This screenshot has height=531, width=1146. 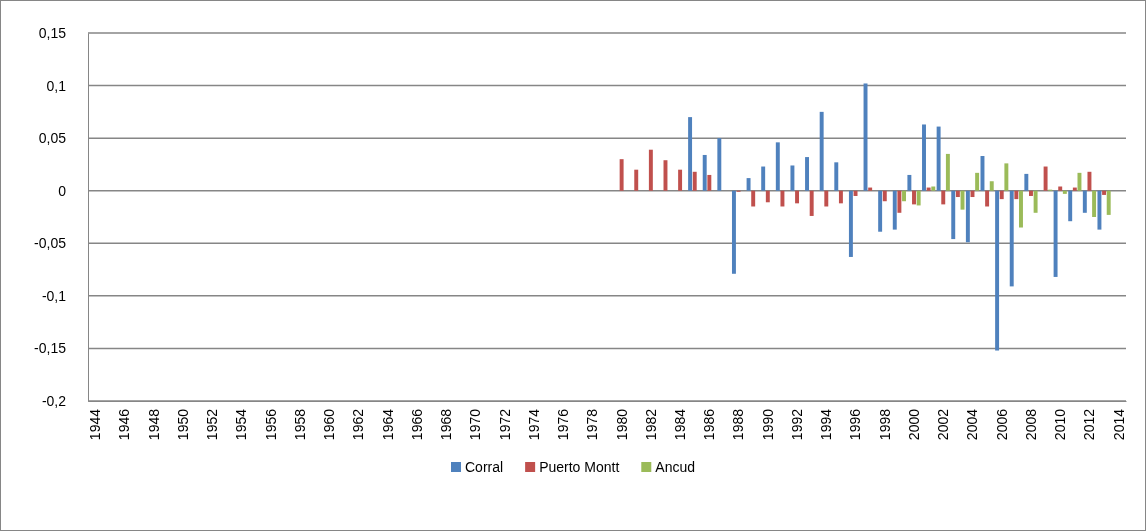 I want to click on x-tick-label: 1964, so click(x=387, y=424).